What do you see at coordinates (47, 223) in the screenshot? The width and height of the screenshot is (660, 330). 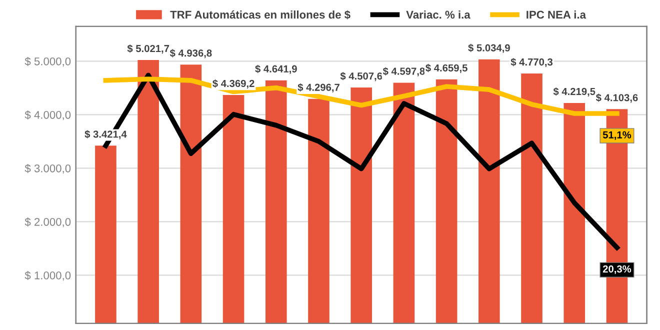 I see `y-tick-label: $ 2.000,0` at bounding box center [47, 223].